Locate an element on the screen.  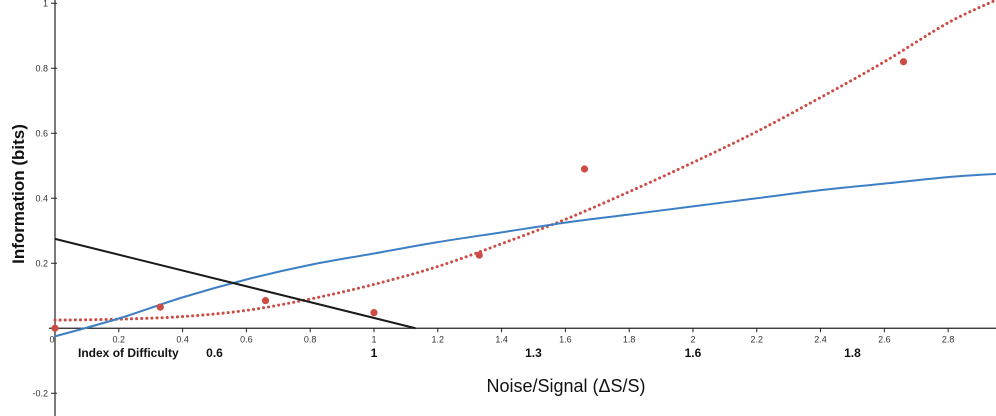
x-tick-label: 2.8 is located at coordinates (948, 339).